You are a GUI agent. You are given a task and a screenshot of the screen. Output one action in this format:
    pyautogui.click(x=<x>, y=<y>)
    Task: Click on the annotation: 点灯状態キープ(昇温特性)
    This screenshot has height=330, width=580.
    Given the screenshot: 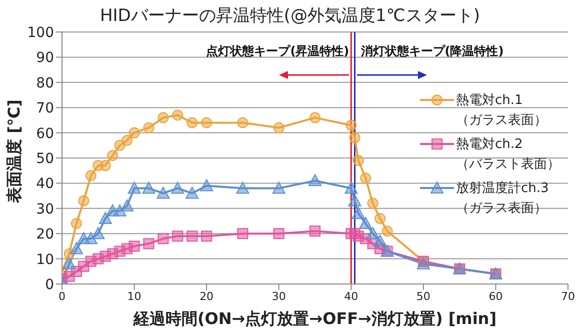 What is the action you would take?
    pyautogui.click(x=278, y=51)
    